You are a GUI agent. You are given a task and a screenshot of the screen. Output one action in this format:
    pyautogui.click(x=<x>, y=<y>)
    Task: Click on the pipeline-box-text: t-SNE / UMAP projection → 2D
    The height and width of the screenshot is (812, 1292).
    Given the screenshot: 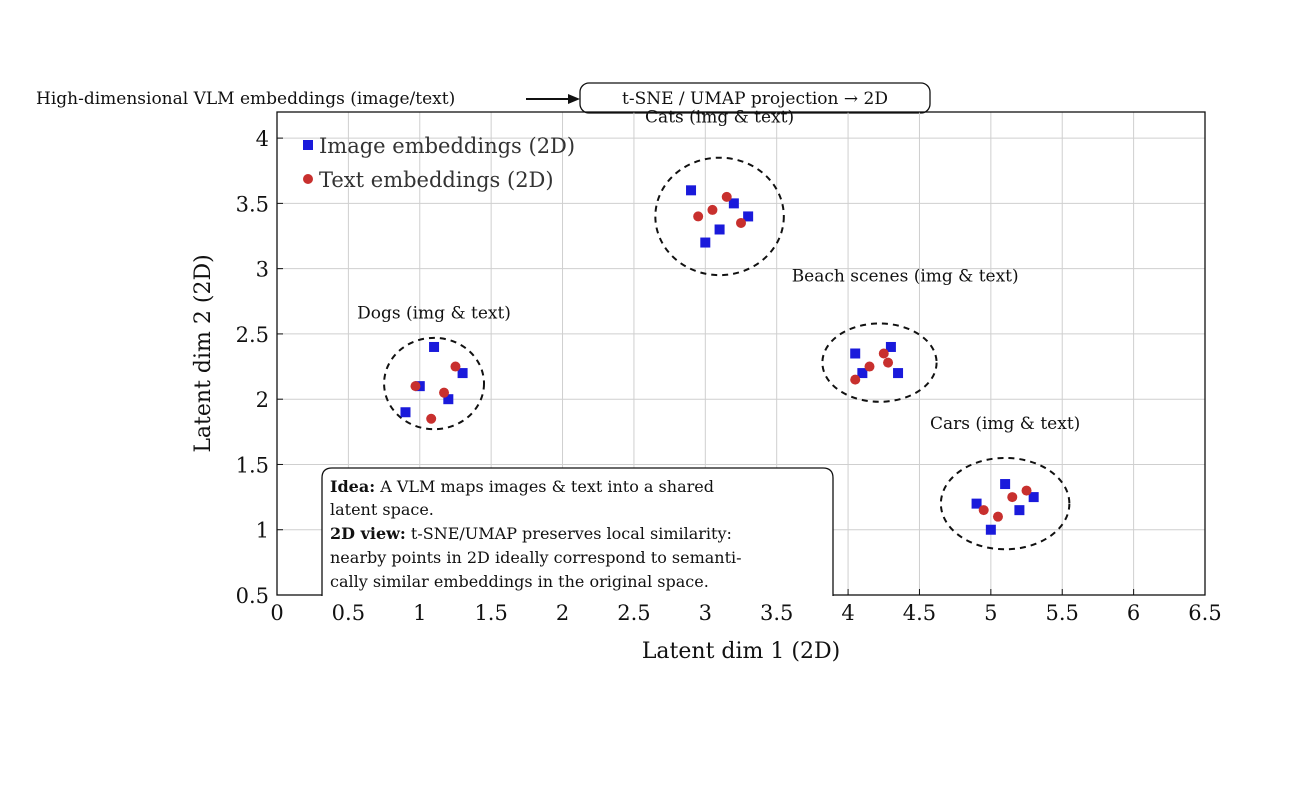 What is the action you would take?
    pyautogui.click(x=755, y=99)
    